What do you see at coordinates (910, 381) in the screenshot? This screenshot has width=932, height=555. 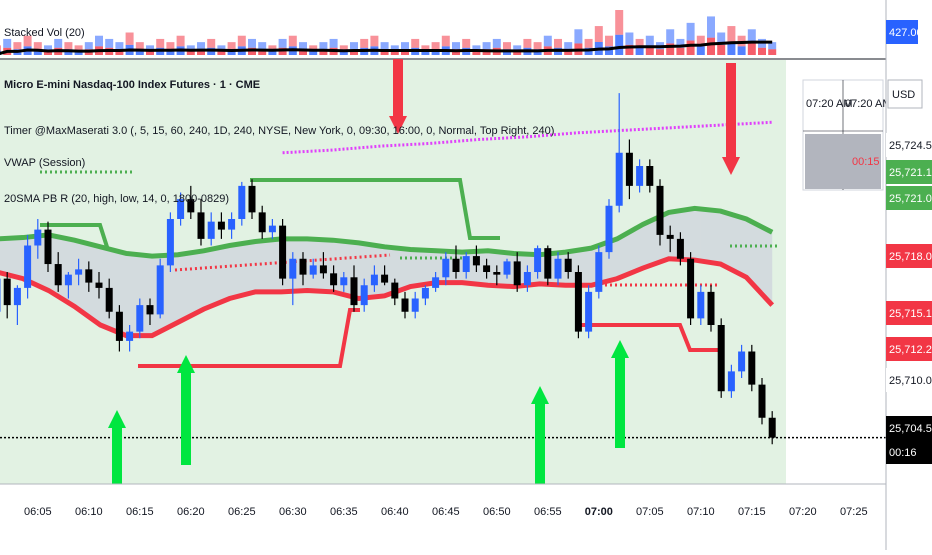 I see `price-tag-label: 25,710.00` at bounding box center [910, 381].